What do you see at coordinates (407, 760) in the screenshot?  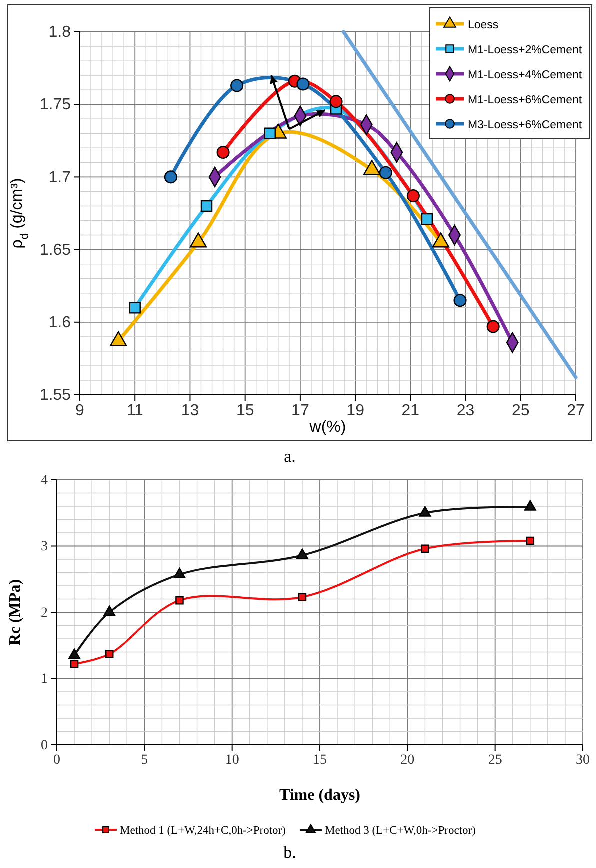 I see `x-tick-label: 20` at bounding box center [407, 760].